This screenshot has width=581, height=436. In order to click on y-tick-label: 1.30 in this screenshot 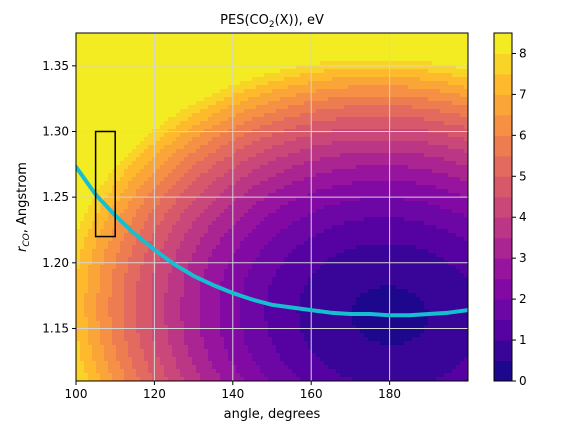, I will do `click(55, 131)`.